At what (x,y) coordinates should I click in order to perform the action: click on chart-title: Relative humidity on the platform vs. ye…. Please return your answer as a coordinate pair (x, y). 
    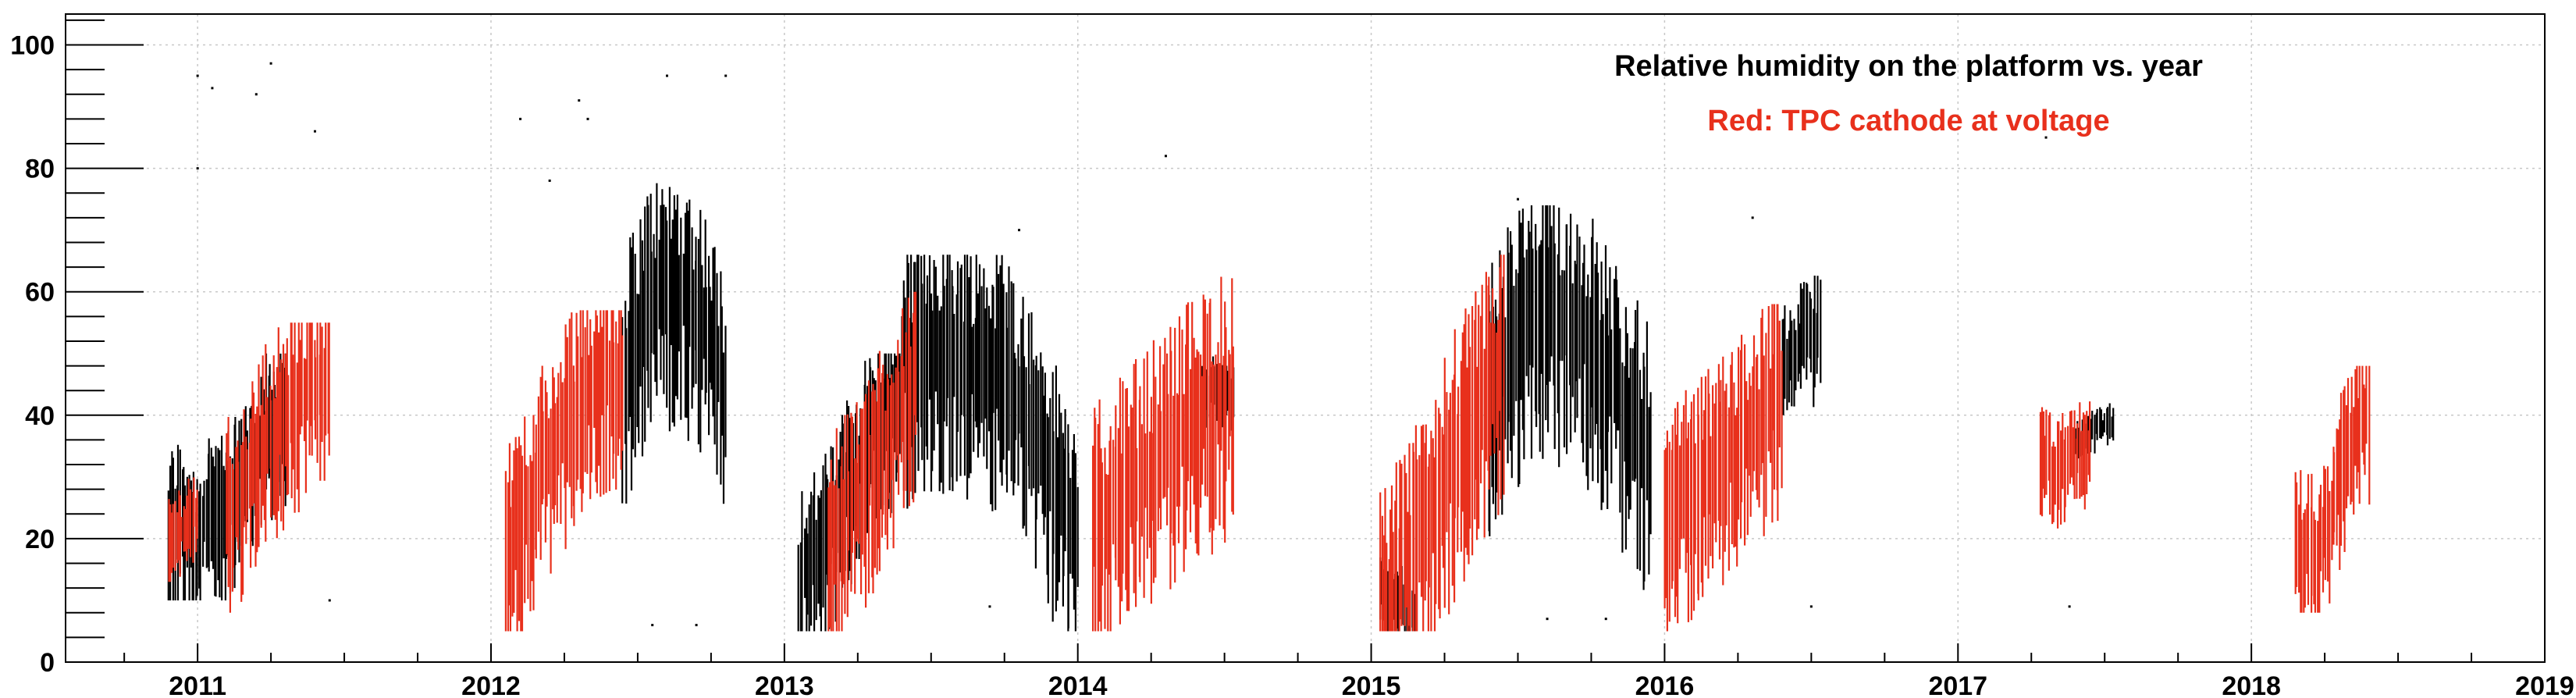
    Looking at the image, I should click on (1908, 66).